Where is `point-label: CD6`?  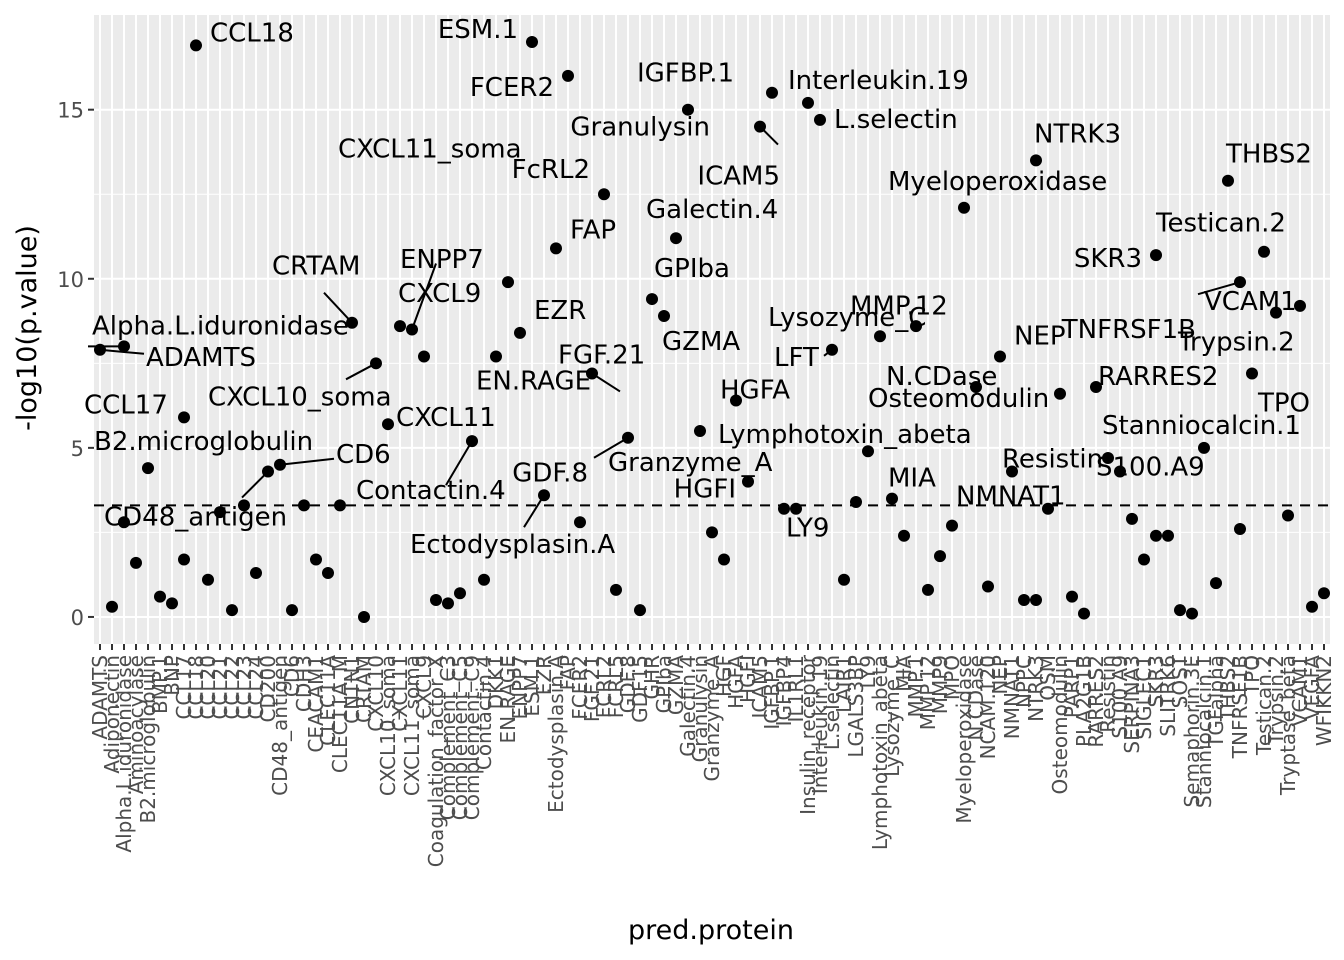 point-label: CD6 is located at coordinates (363, 455).